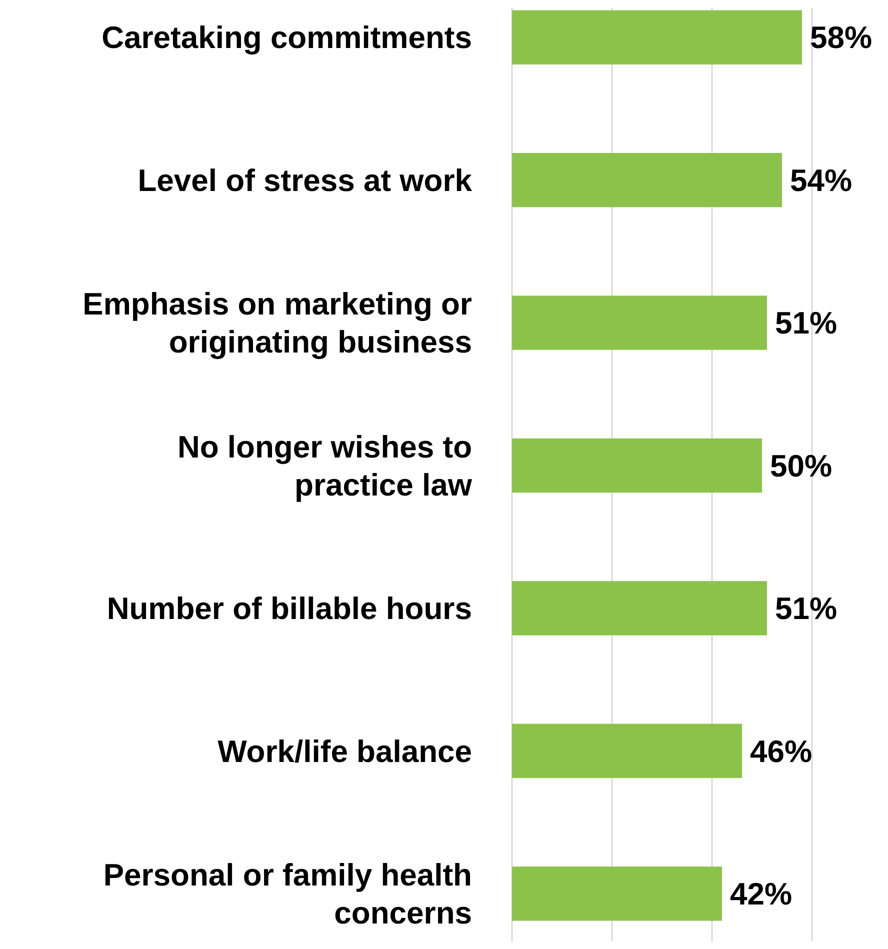  I want to click on data-label: 46%, so click(781, 751).